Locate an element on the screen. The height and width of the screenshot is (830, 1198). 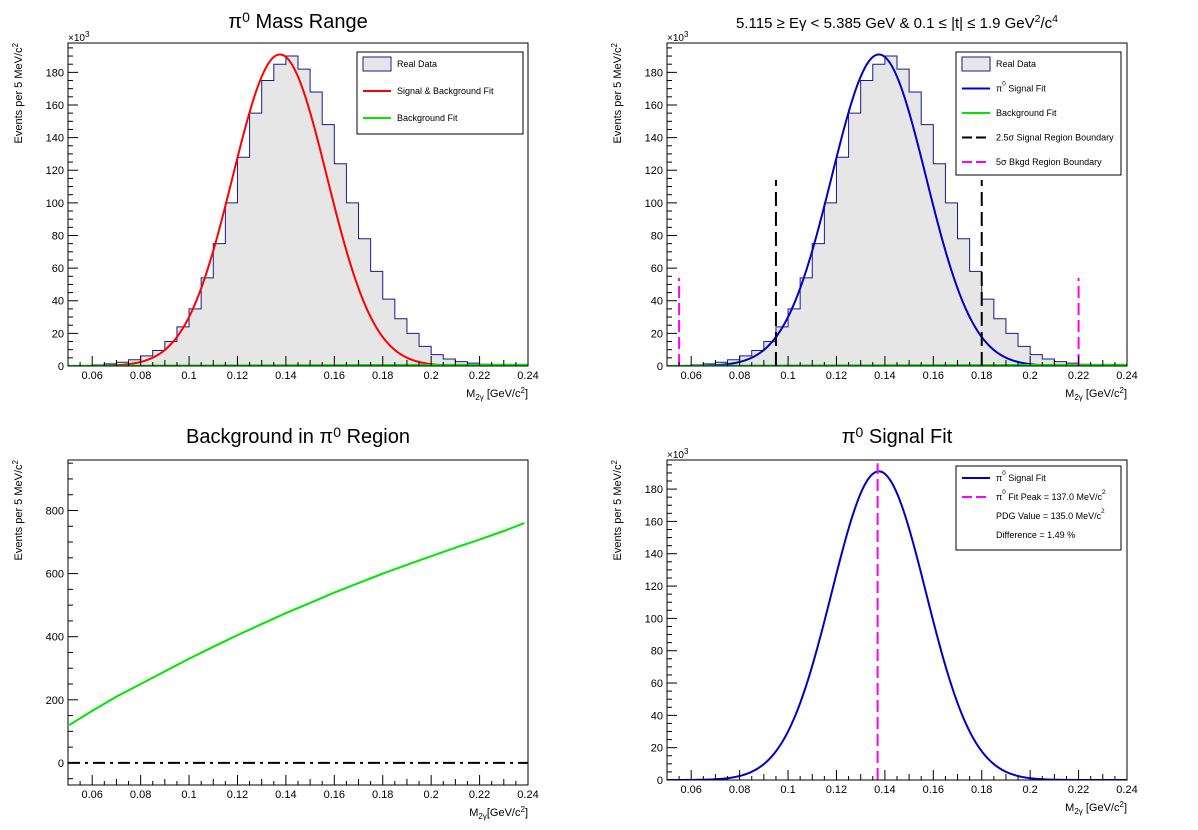
legend-label: π0 Signal Fit is located at coordinates (1021, 87).